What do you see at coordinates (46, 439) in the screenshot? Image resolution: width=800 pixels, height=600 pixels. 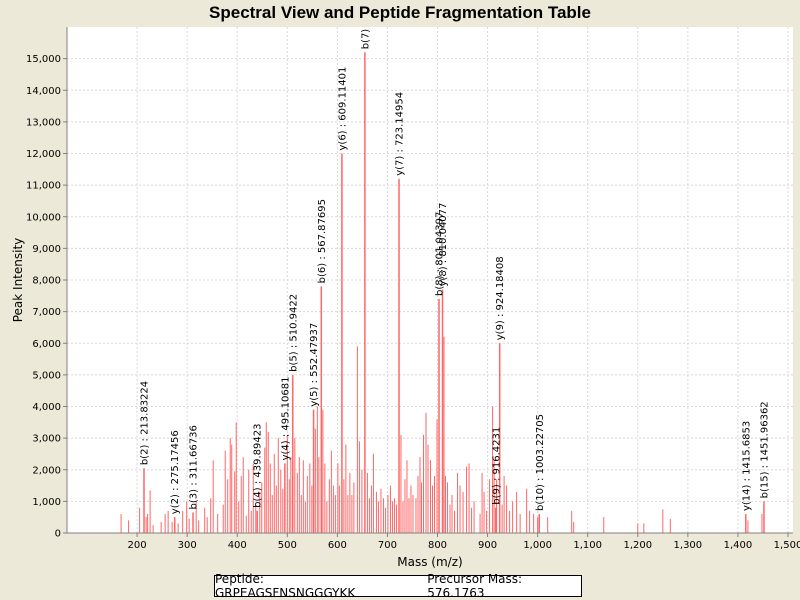 I see `y-tick-label: 3,000` at bounding box center [46, 439].